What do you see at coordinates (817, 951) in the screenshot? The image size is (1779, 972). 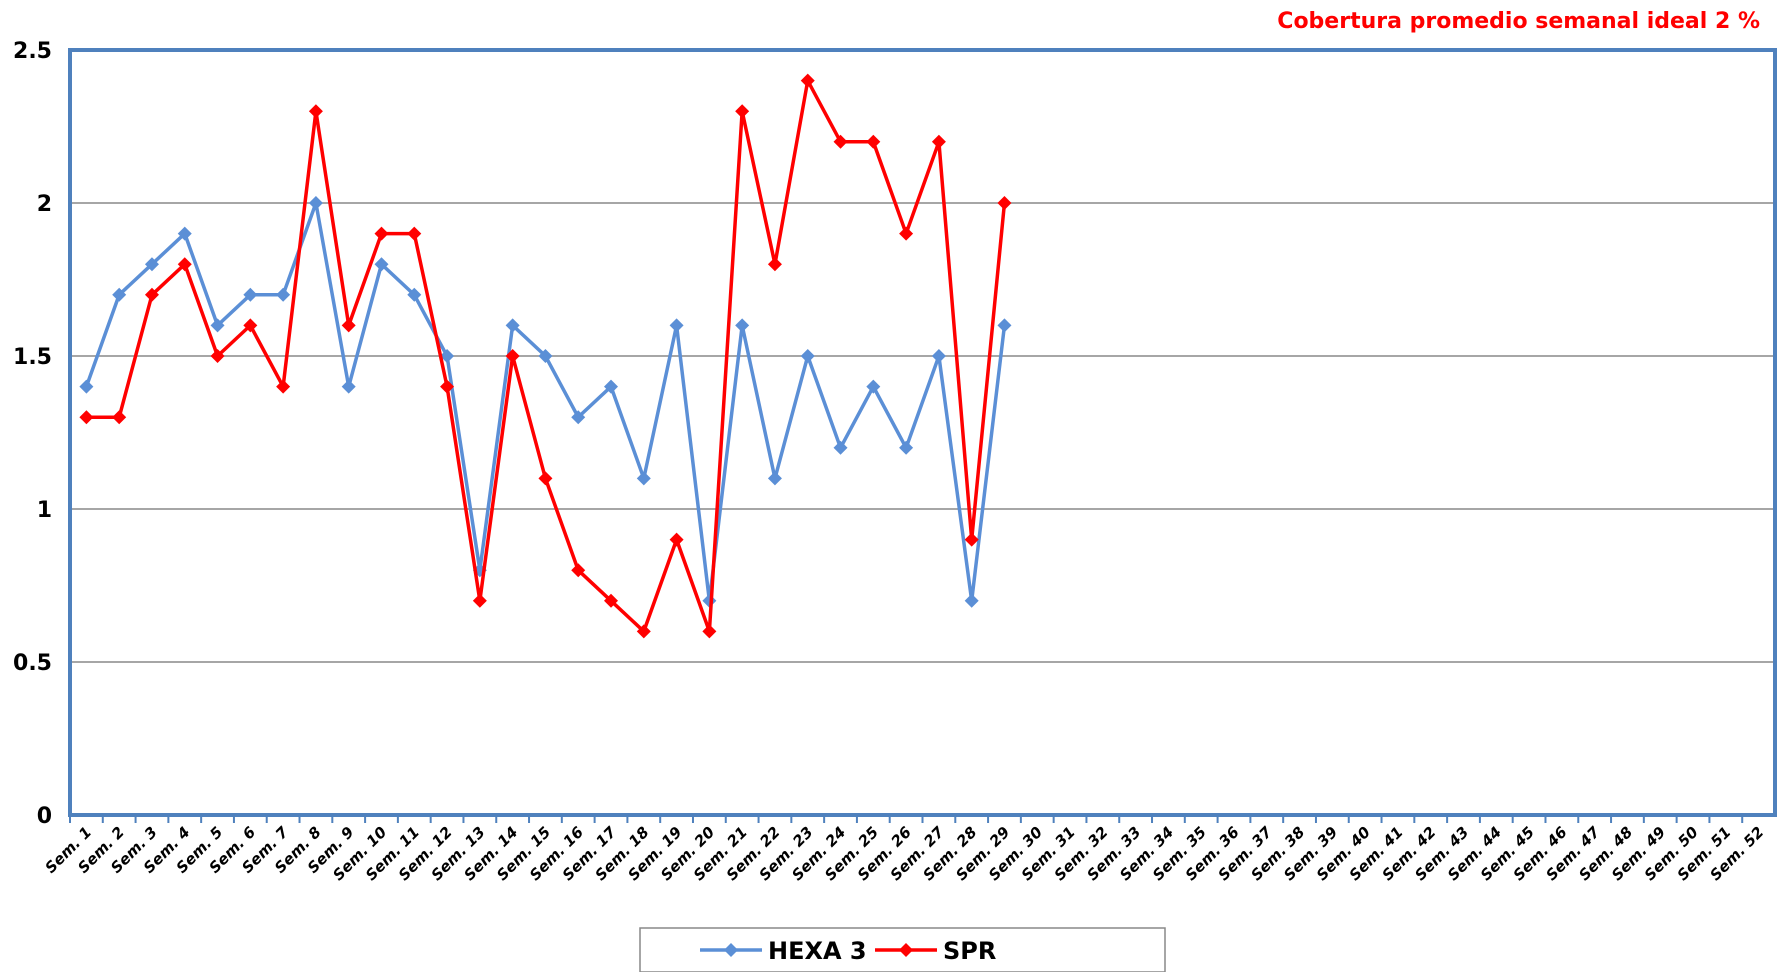 I see `legend-label: HEXA 3` at bounding box center [817, 951].